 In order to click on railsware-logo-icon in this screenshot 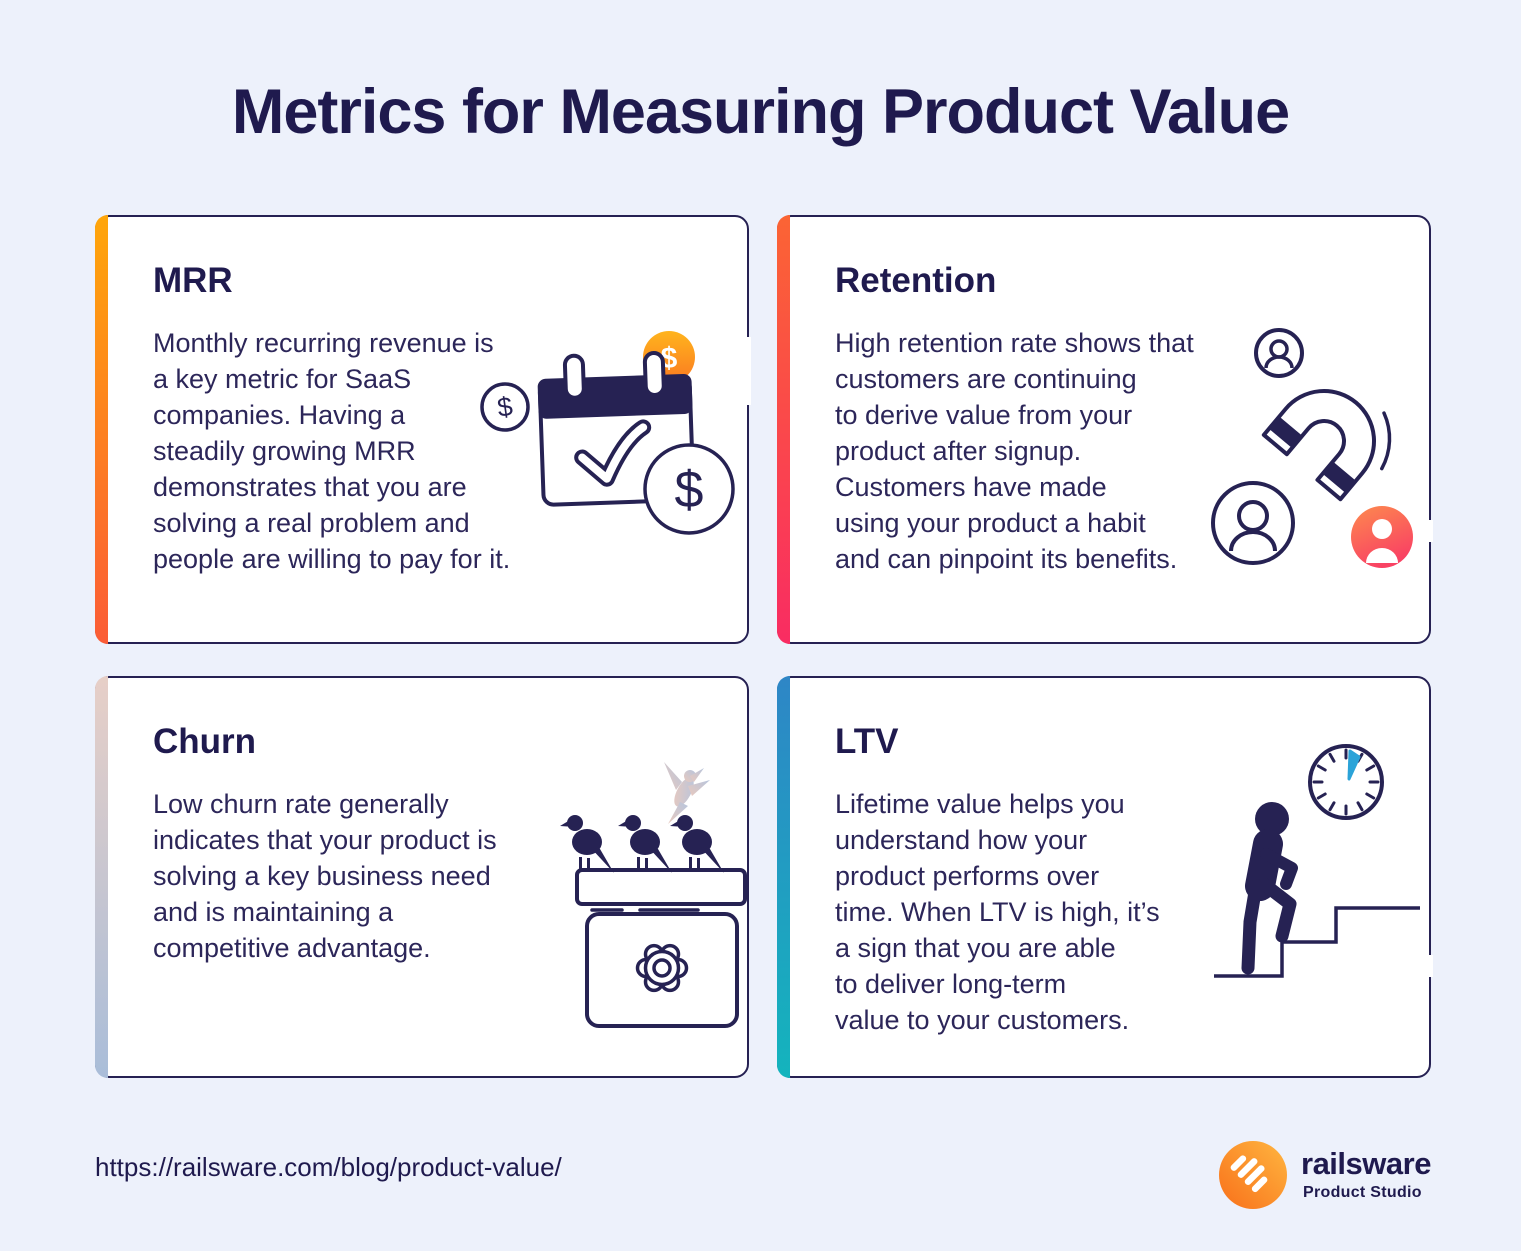, I will do `click(1253, 1175)`.